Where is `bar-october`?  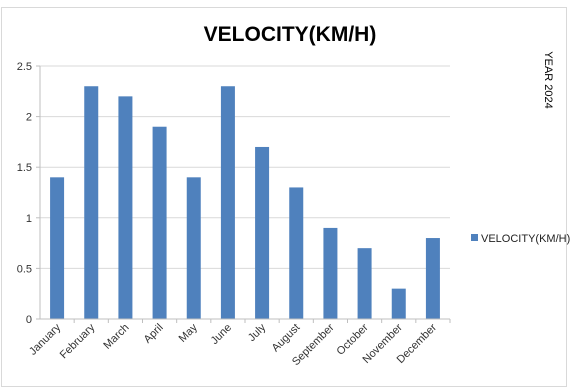 bar-october is located at coordinates (364, 283).